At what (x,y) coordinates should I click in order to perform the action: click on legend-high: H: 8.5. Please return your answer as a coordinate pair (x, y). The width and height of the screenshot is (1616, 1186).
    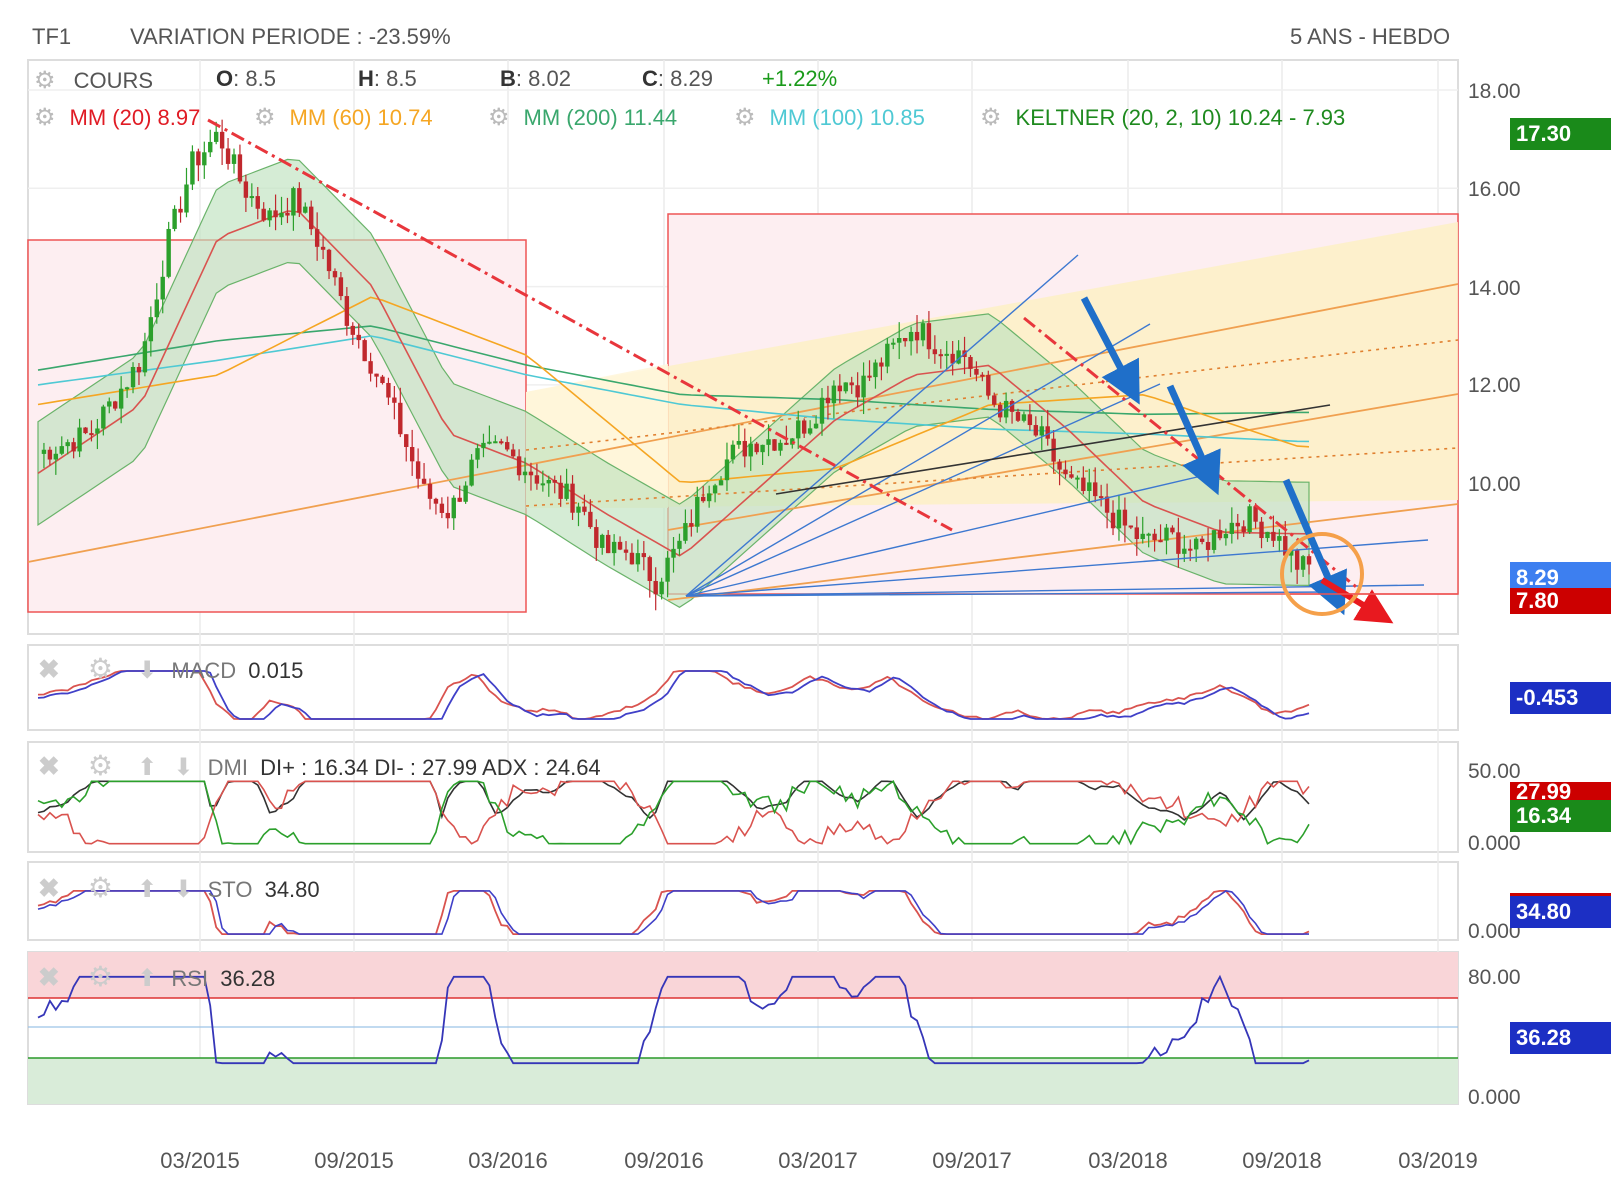
    Looking at the image, I should click on (387, 79).